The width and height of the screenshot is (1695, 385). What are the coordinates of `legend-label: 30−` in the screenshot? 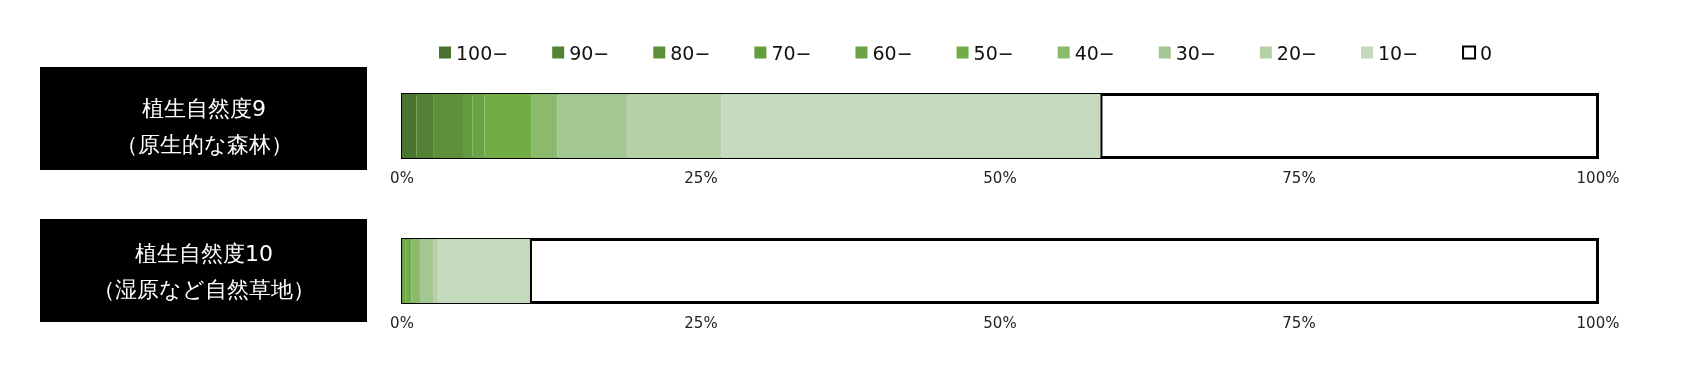 It's located at (1195, 52).